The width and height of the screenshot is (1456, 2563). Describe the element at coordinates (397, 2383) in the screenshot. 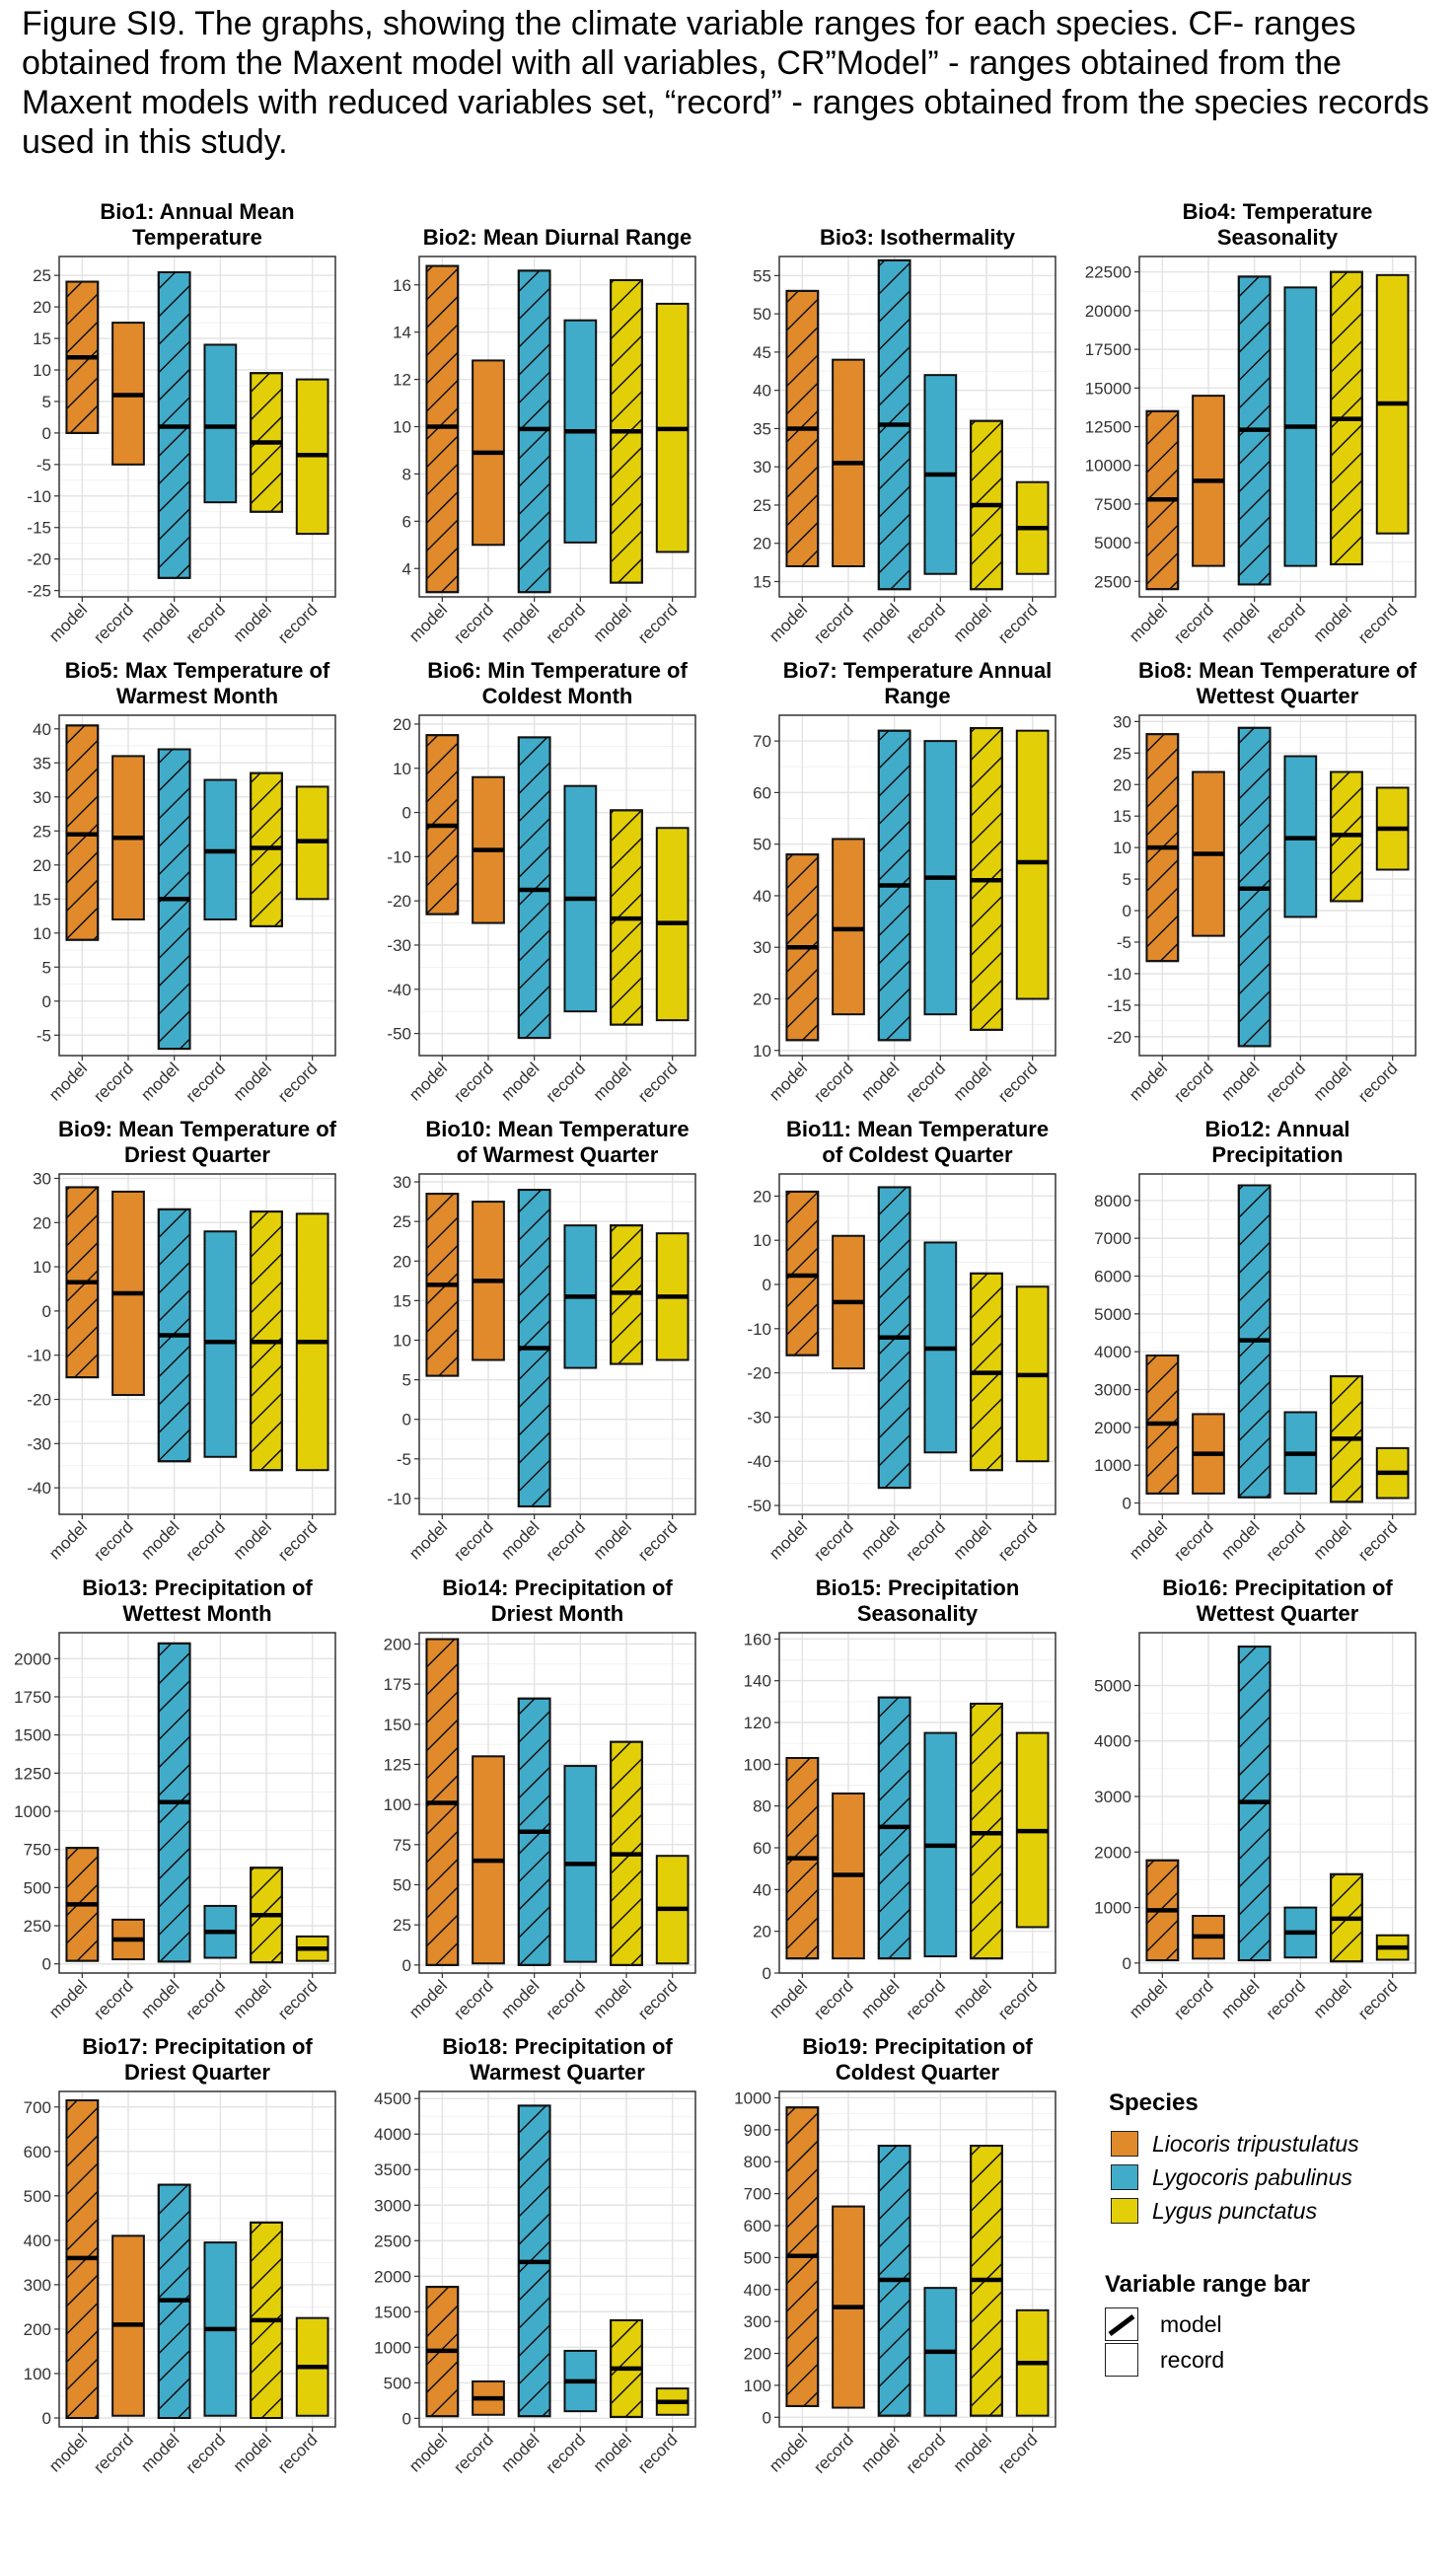

I see `y-tick-label: 500` at that location.